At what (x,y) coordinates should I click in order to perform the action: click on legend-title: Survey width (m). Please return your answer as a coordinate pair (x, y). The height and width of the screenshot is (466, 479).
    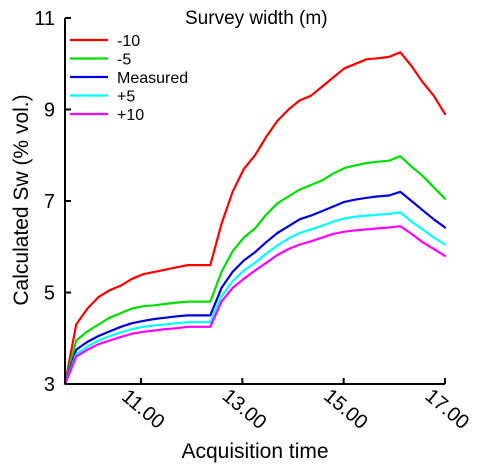
    Looking at the image, I should click on (256, 18).